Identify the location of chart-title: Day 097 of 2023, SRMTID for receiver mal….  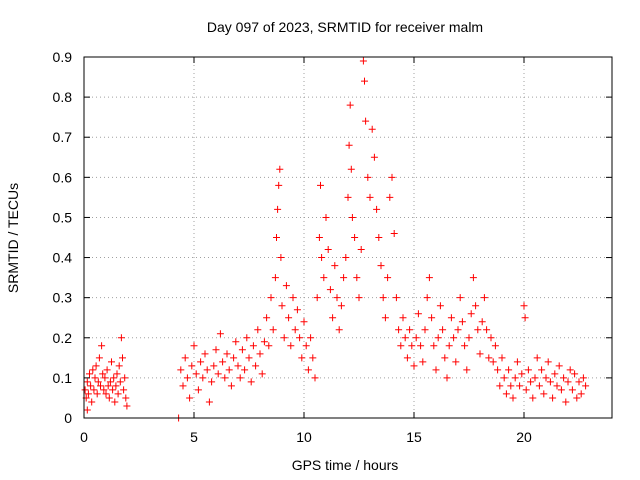
(345, 27).